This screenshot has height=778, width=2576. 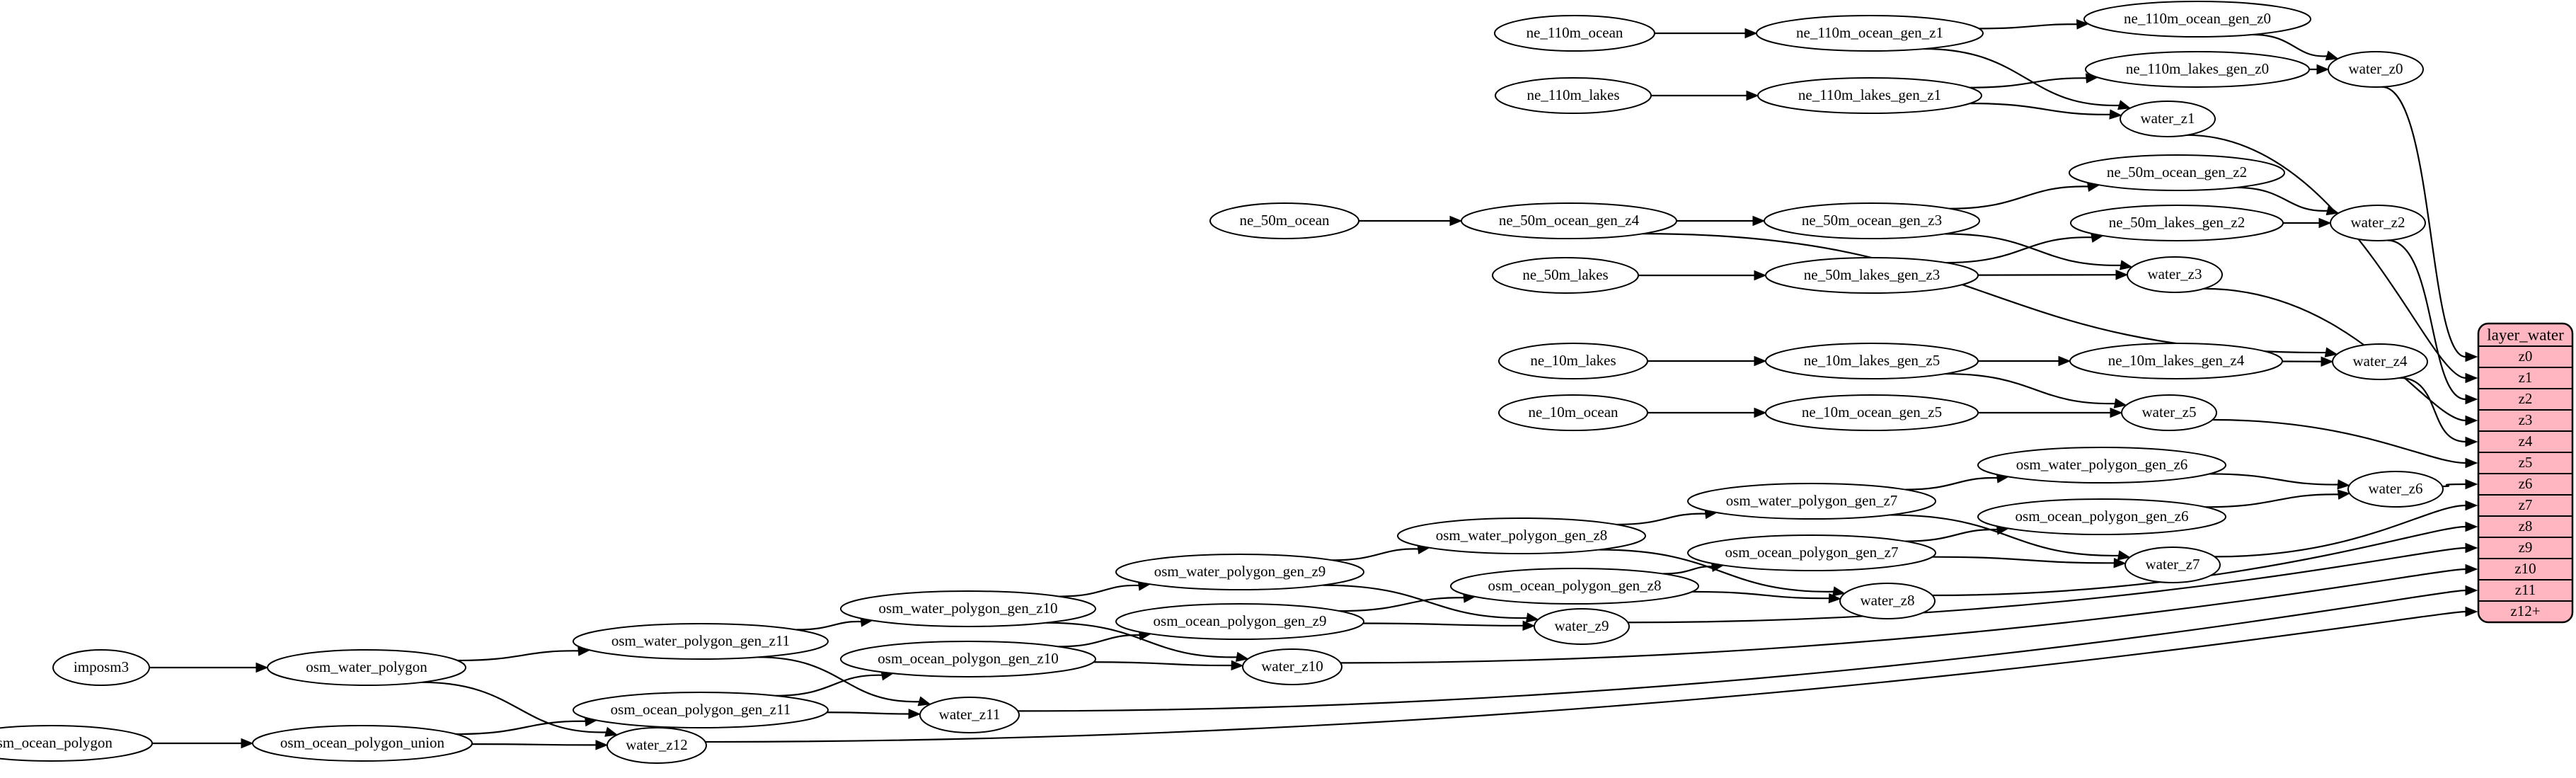 I want to click on table-row-z1: z1, so click(x=2525, y=376).